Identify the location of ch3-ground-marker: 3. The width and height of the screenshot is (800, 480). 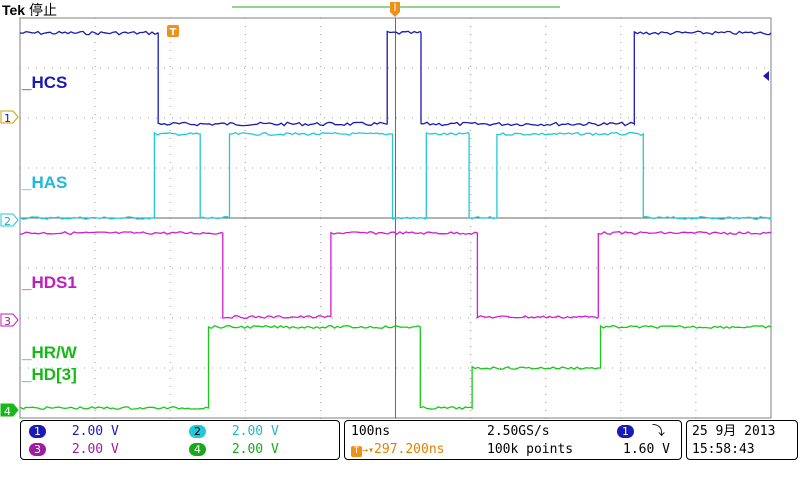
(9, 320).